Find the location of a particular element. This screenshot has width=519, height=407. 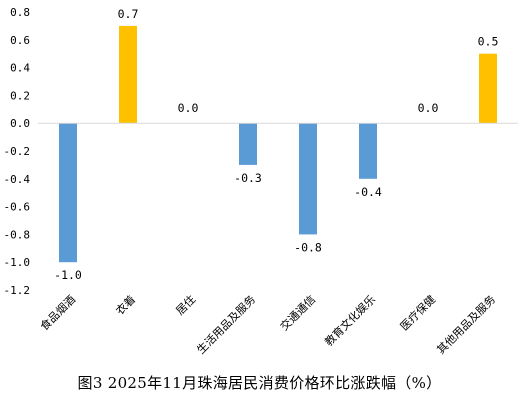

data-label: -0.4 is located at coordinates (368, 192).